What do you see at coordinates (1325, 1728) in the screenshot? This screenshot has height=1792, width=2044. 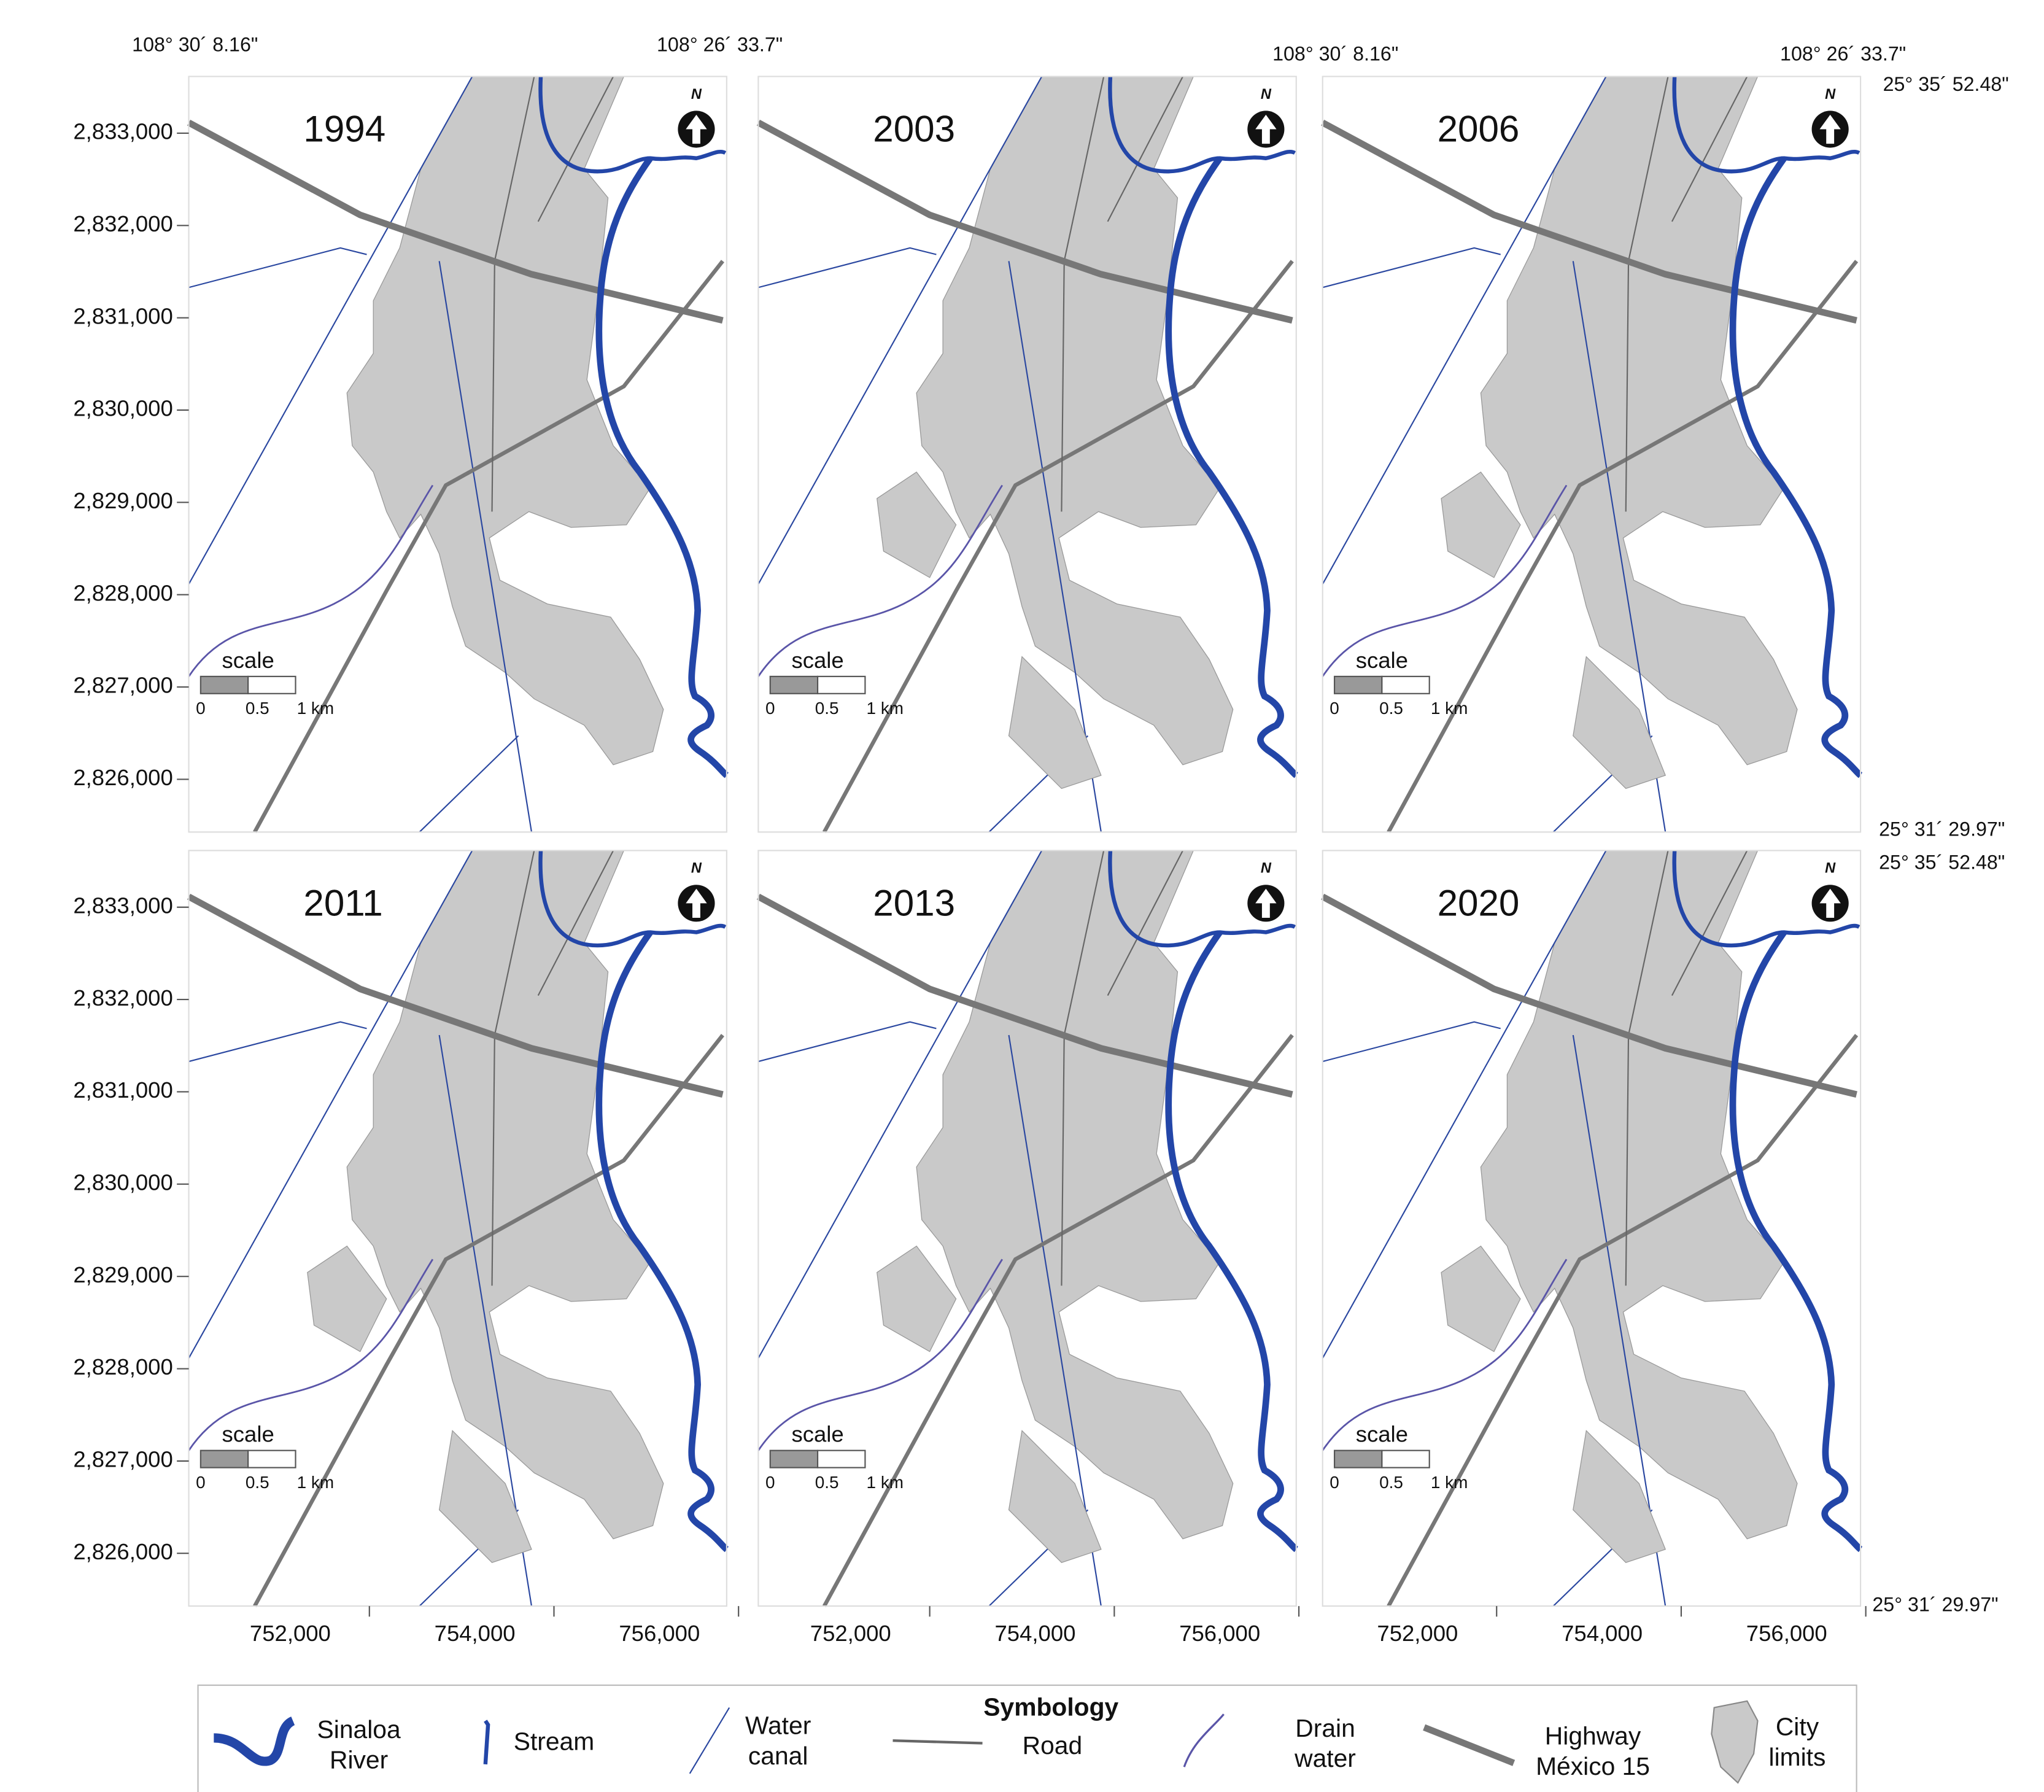 I see `legend-label: Drain` at bounding box center [1325, 1728].